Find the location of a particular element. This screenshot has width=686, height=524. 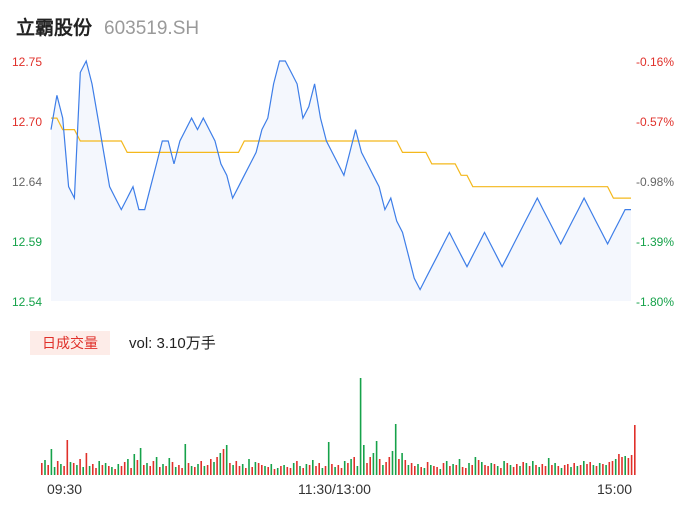

stock-name: 立霸股份 is located at coordinates (54, 28).